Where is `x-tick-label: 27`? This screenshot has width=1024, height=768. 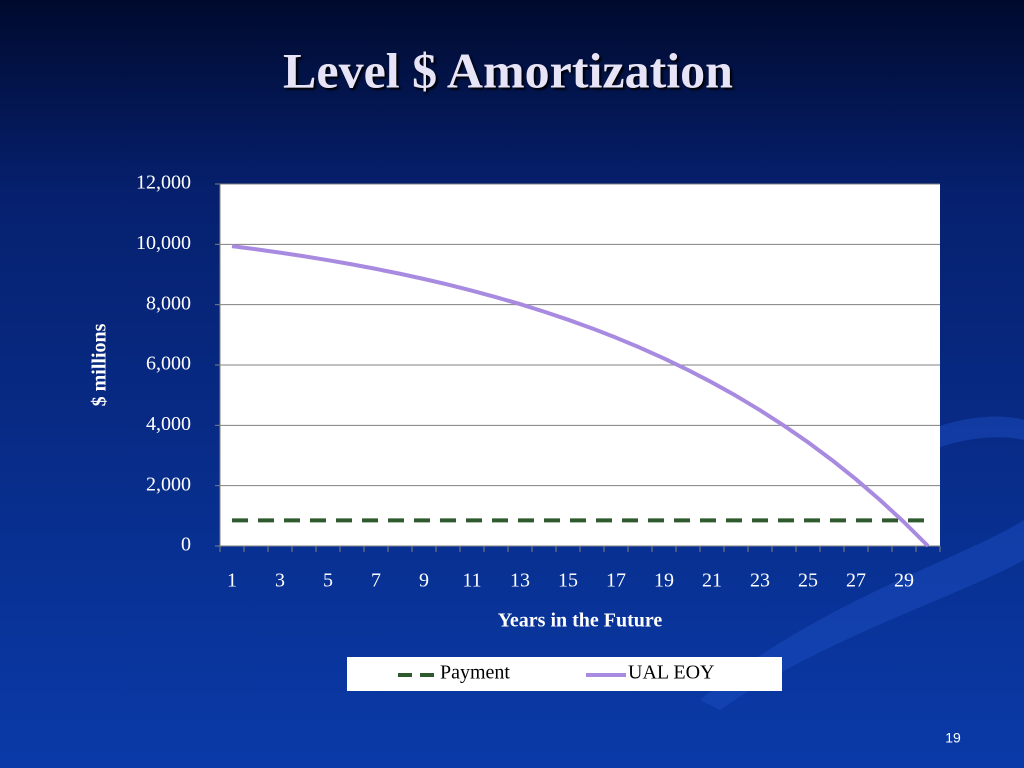 x-tick-label: 27 is located at coordinates (856, 581).